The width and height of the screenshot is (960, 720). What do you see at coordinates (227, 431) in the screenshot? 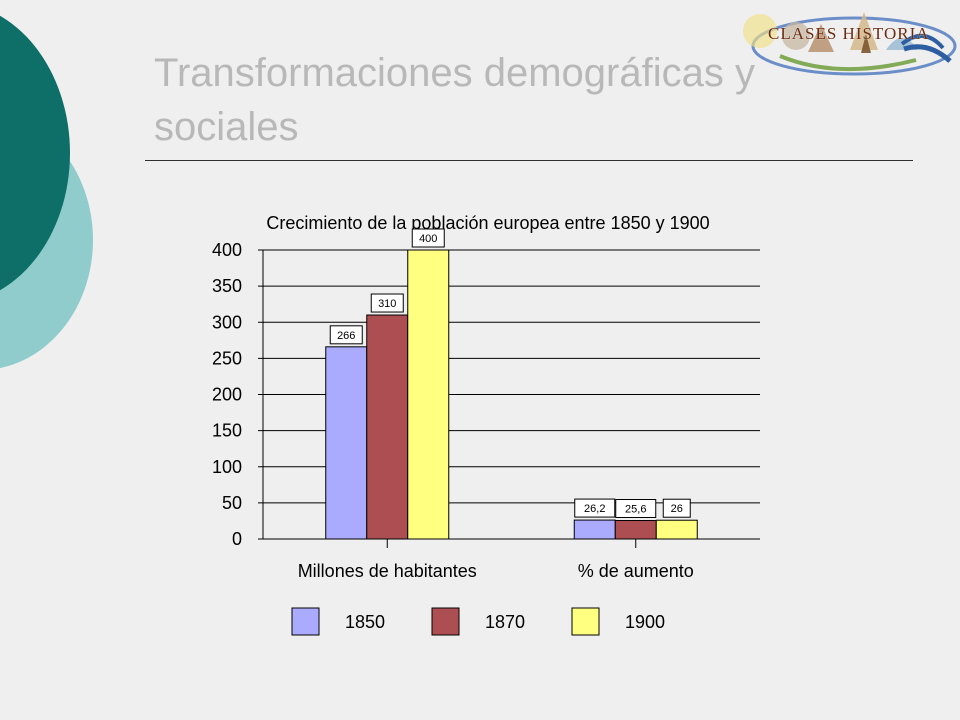
I see `y-tick-label-150: 150` at bounding box center [227, 431].